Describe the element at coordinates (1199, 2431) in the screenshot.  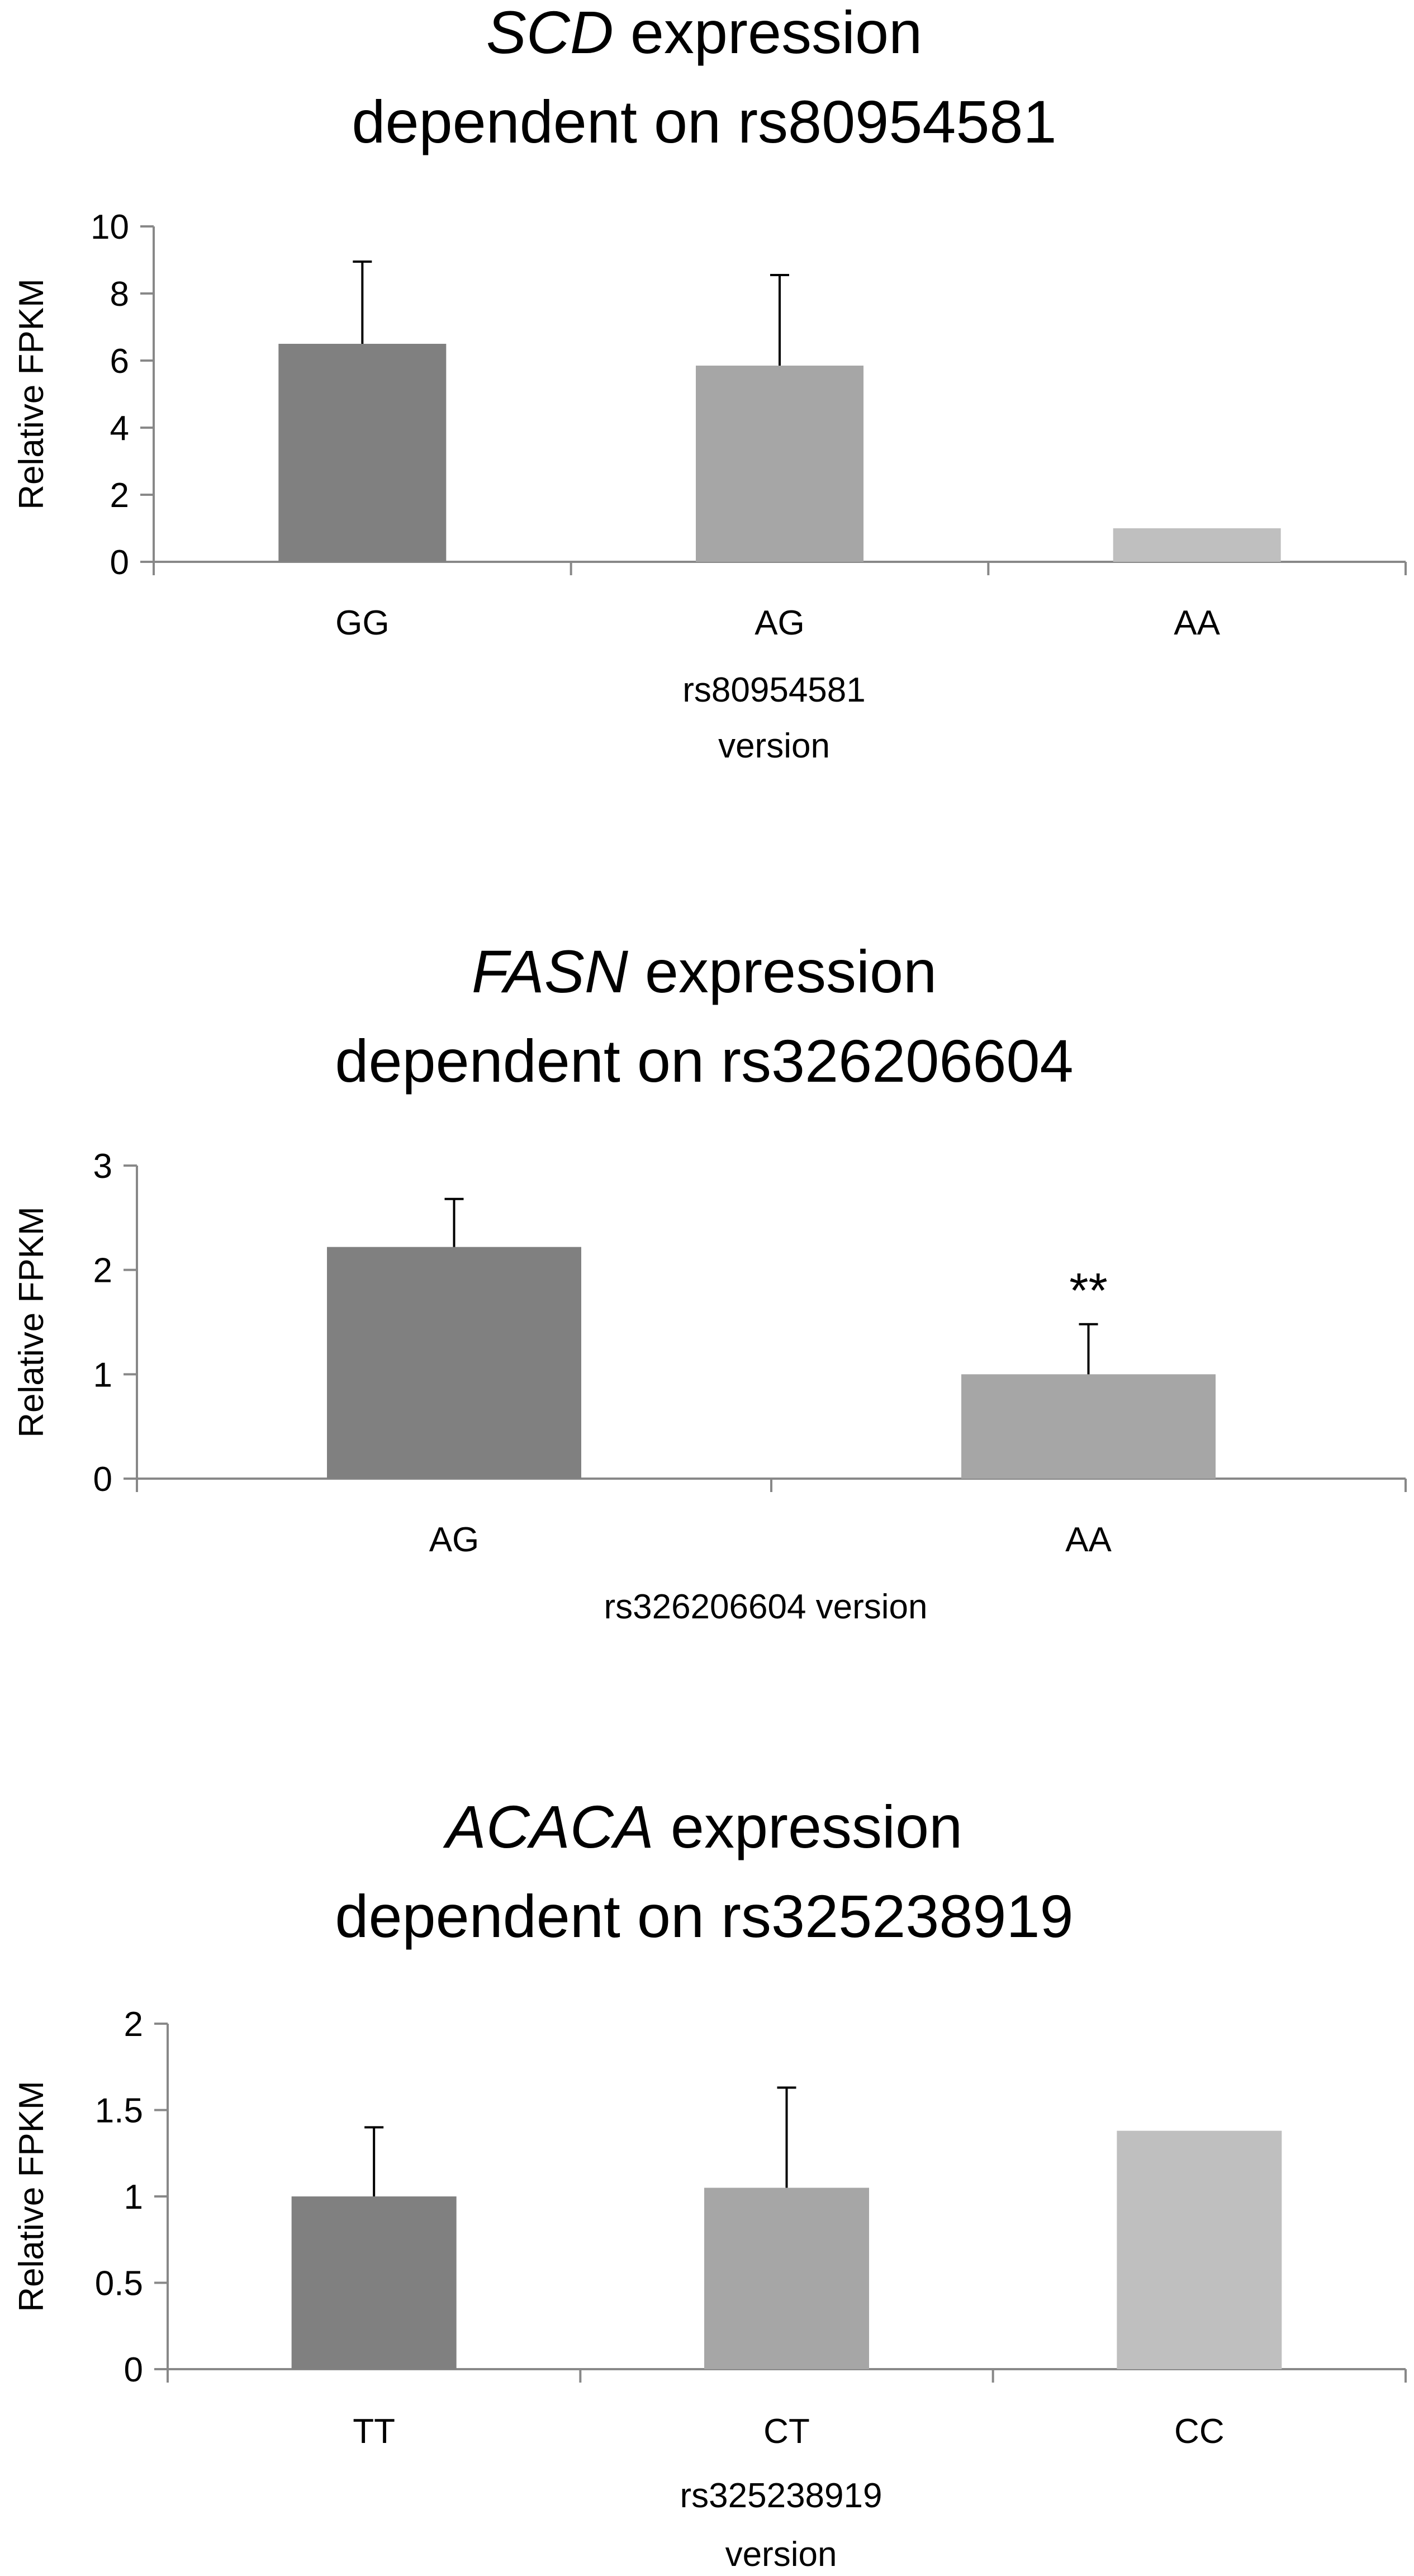
I see `x-category-label: CC` at that location.